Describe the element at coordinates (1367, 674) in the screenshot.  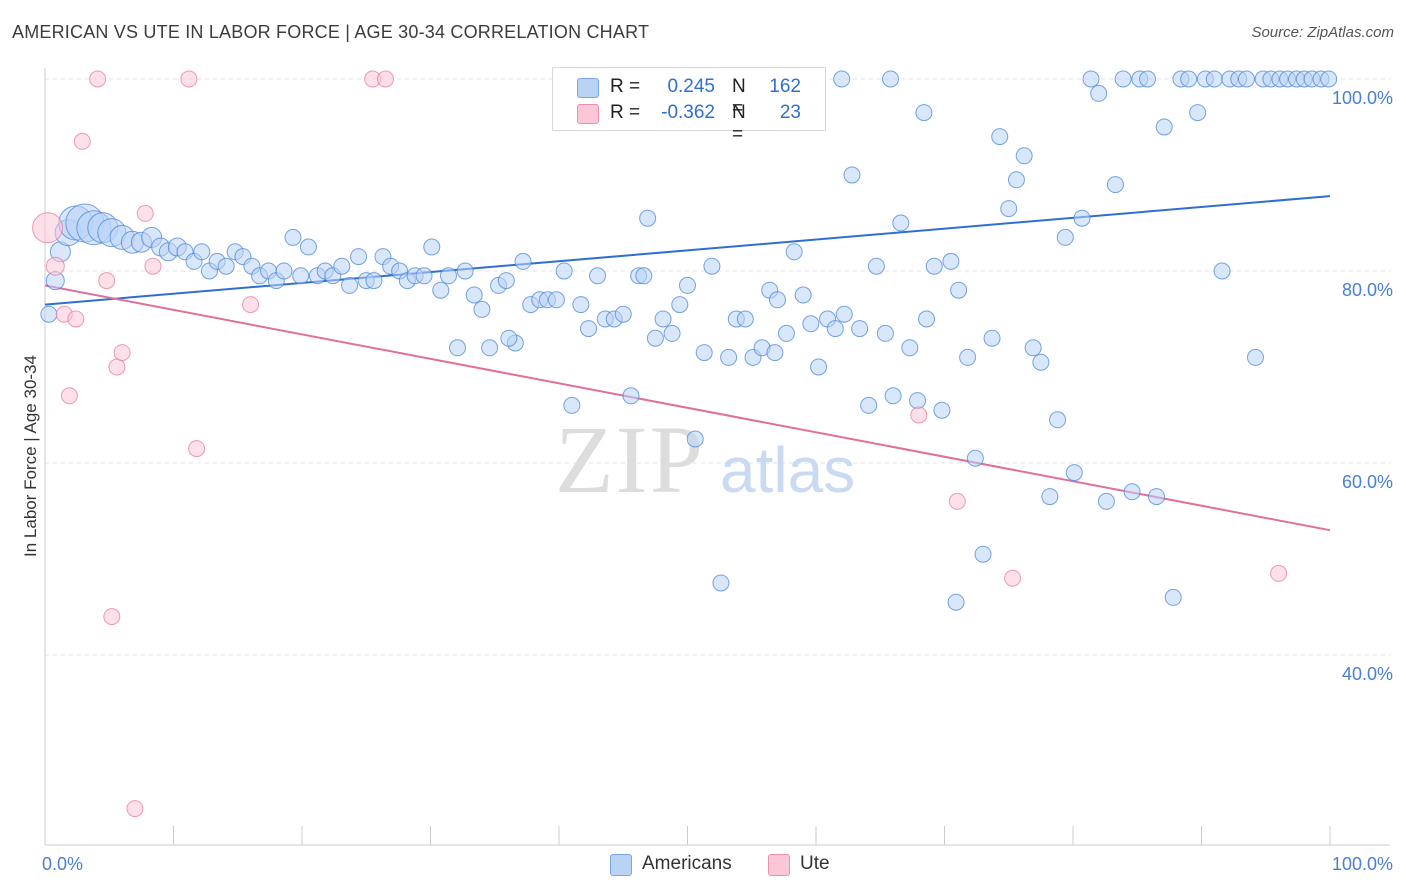
I see `y-tick-label: 40.0%` at that location.